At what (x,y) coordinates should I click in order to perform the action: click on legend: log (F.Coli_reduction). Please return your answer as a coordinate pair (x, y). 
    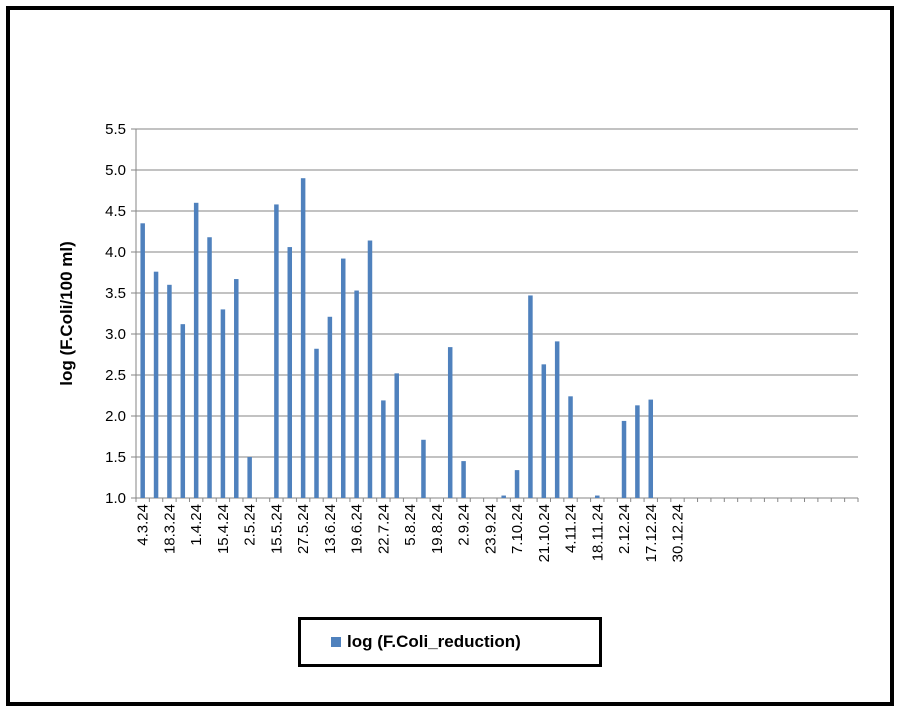
    Looking at the image, I should click on (450, 642).